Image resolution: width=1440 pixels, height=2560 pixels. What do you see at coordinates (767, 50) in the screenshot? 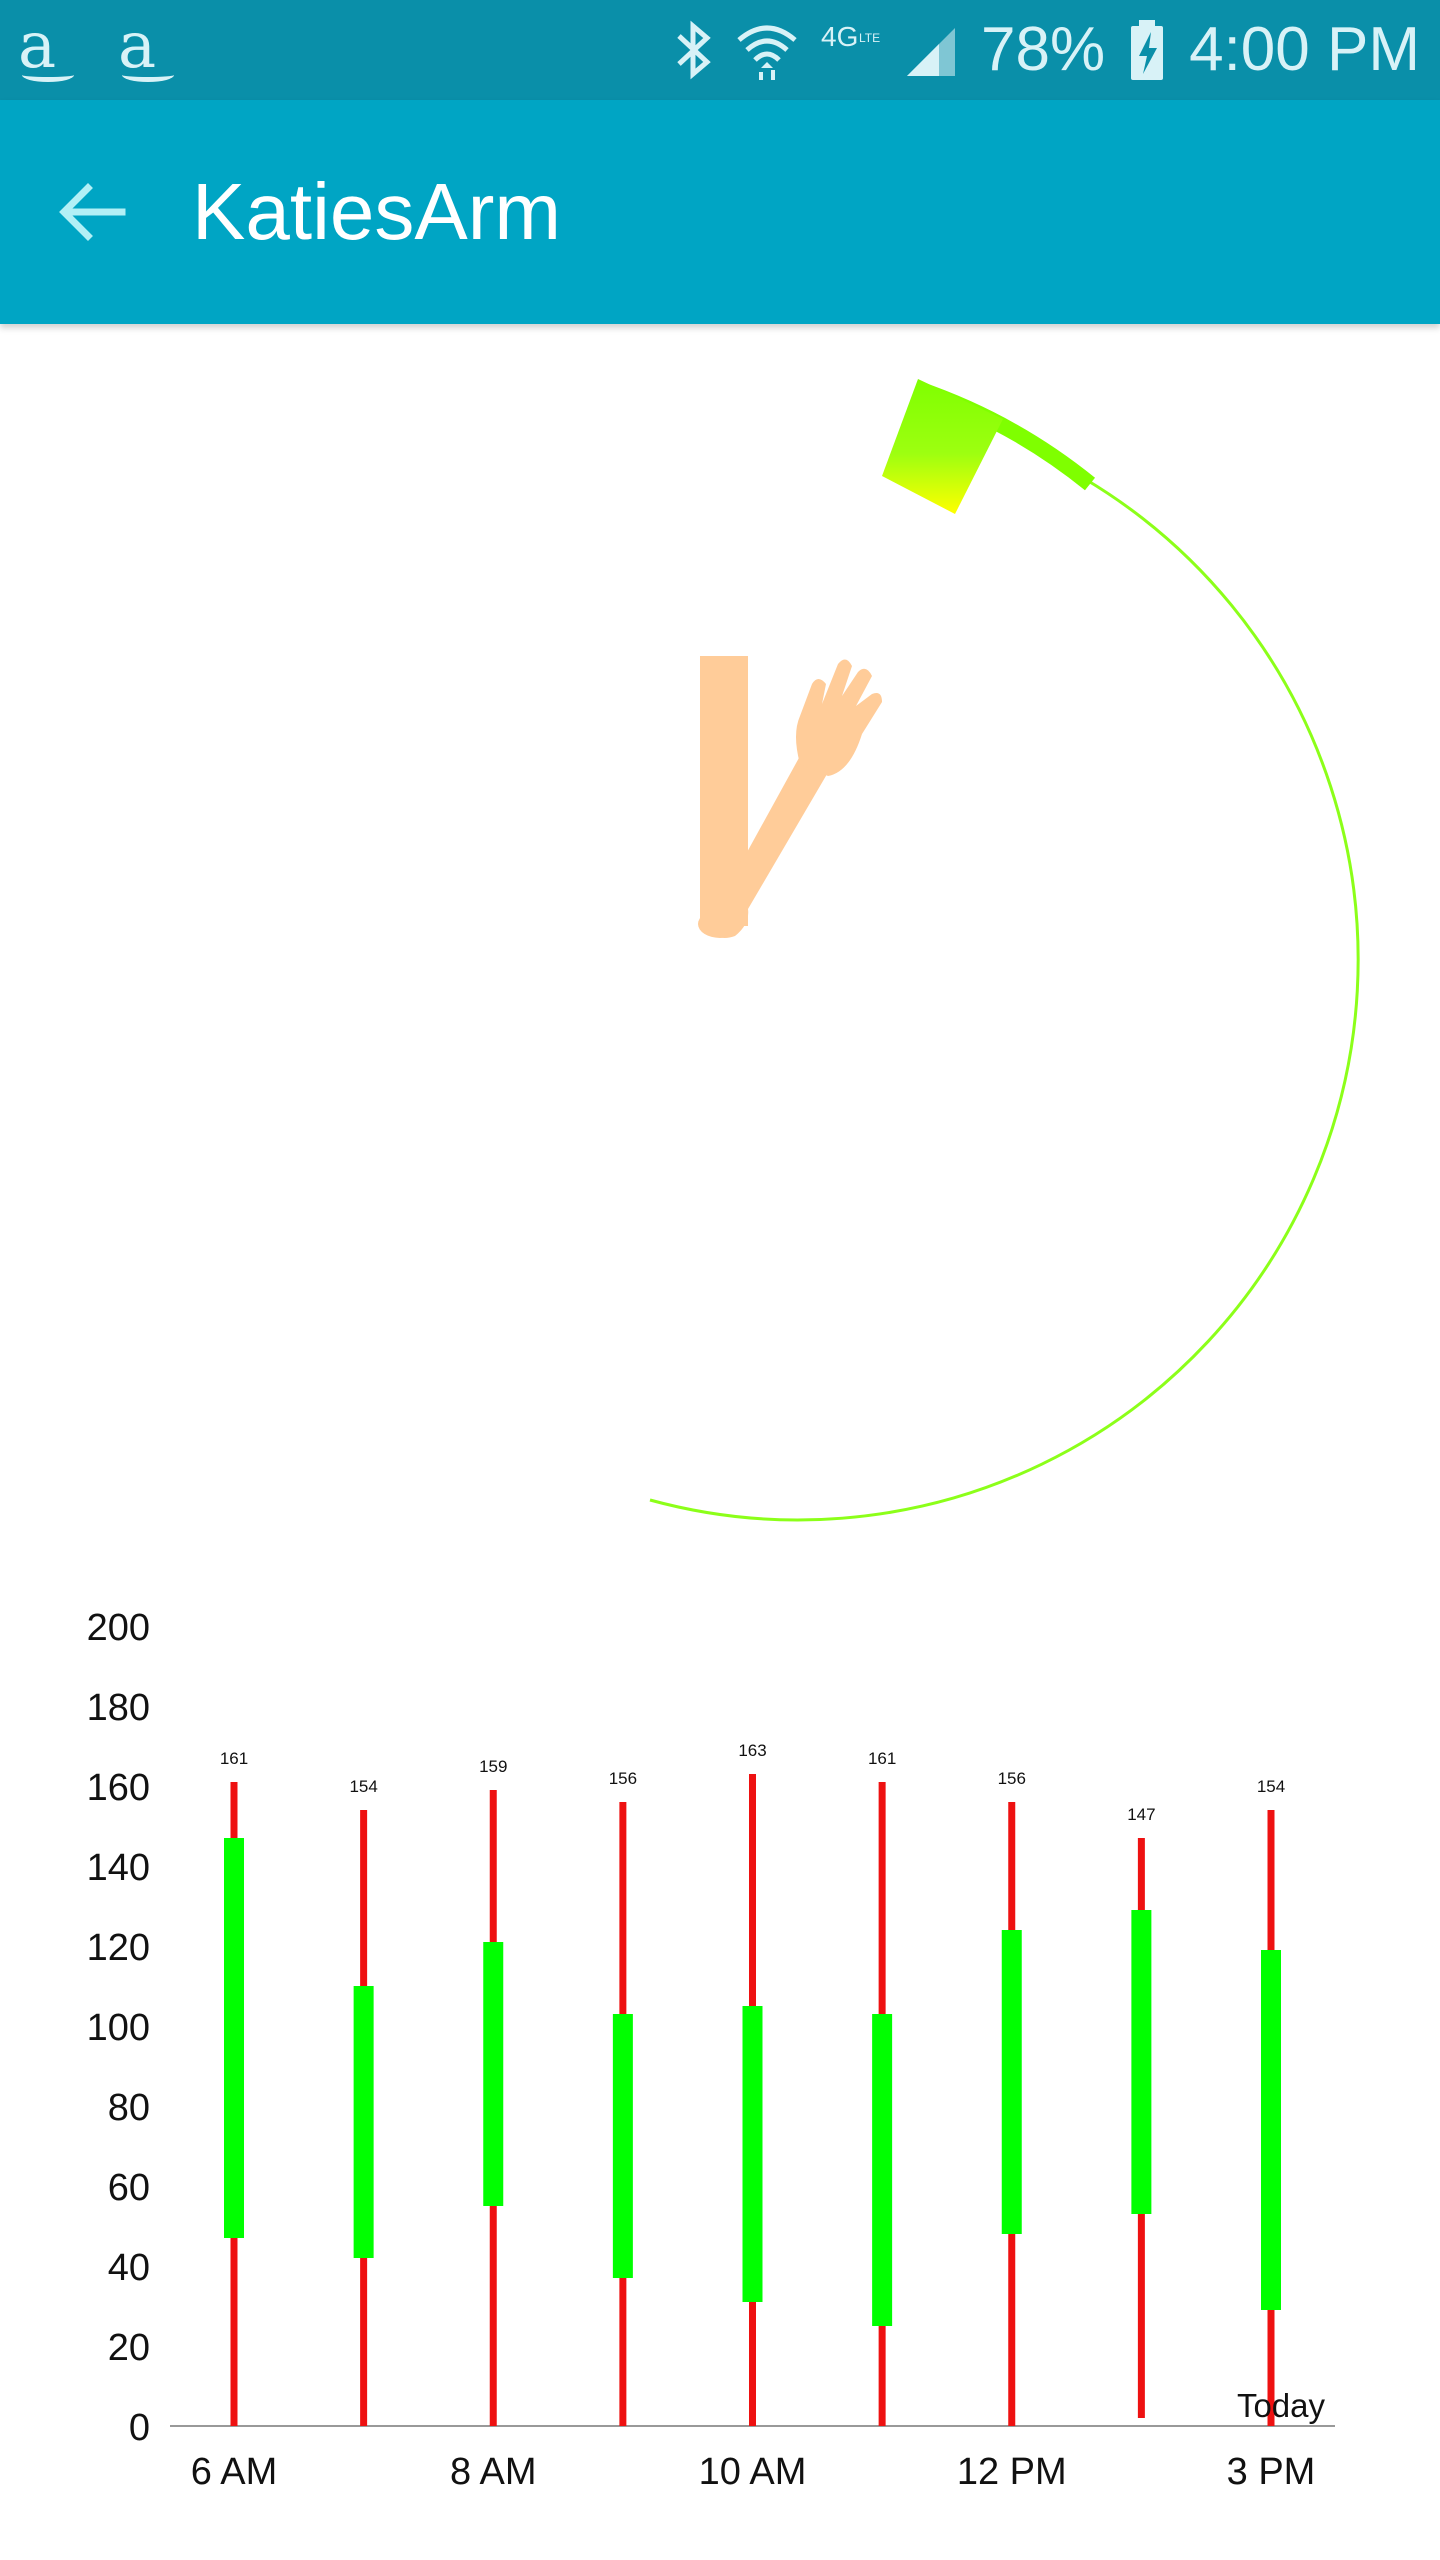
I see `wifi-icon` at bounding box center [767, 50].